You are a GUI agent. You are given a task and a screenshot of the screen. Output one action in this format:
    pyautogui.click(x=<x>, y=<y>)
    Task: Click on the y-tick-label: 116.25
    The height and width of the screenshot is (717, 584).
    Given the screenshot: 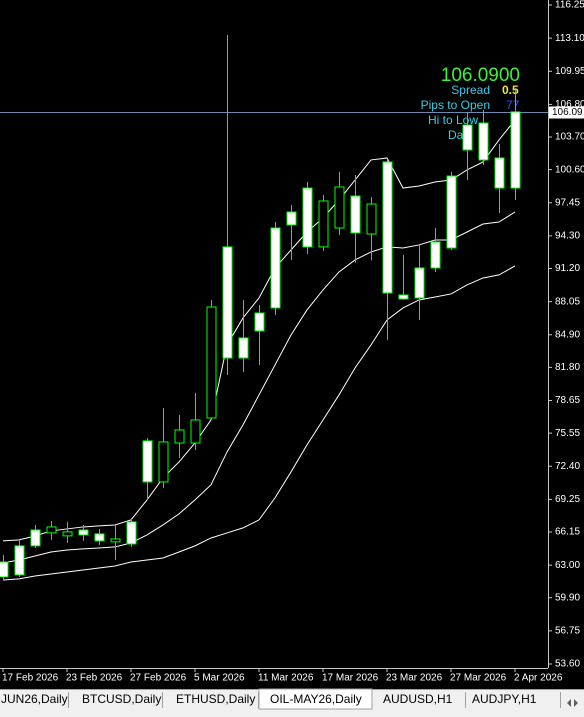 What is the action you would take?
    pyautogui.click(x=569, y=5)
    